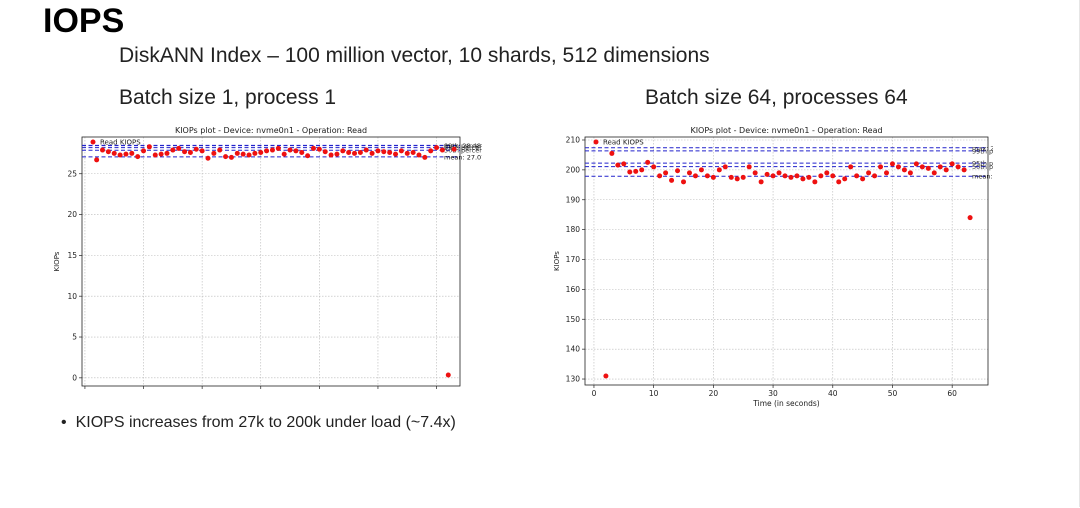  I want to click on x-tick-label: 60, so click(952, 393).